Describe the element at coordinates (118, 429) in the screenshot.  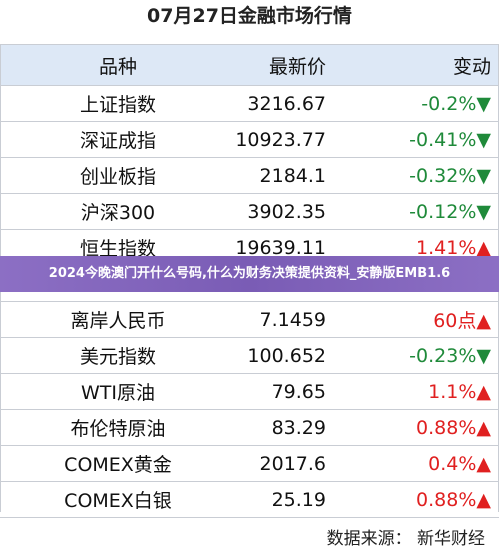
I see `name-cell: 布伦特原油` at that location.